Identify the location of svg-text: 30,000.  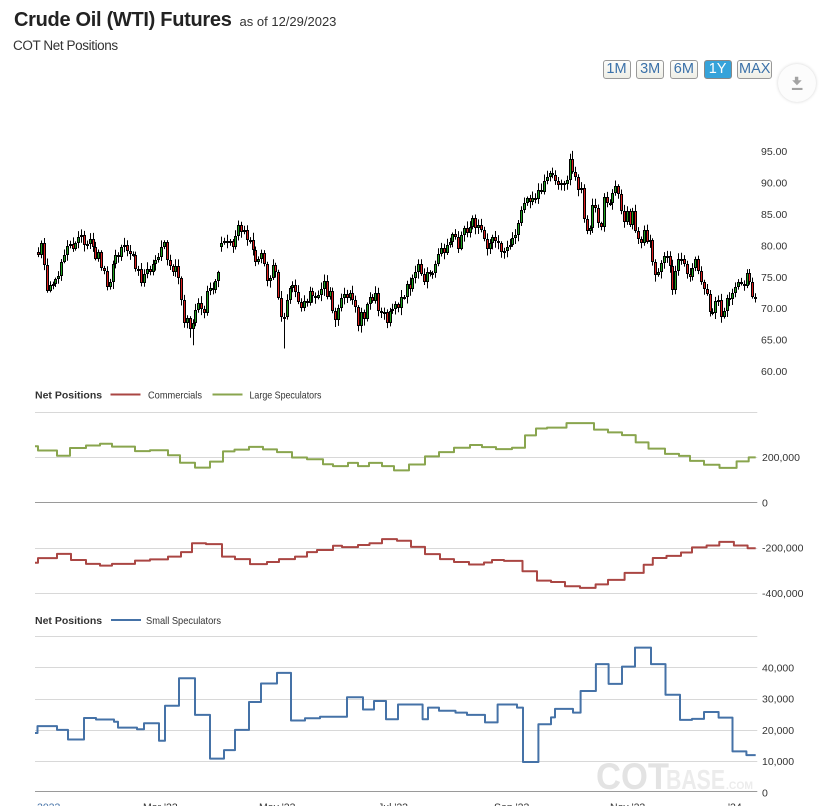
(778, 700).